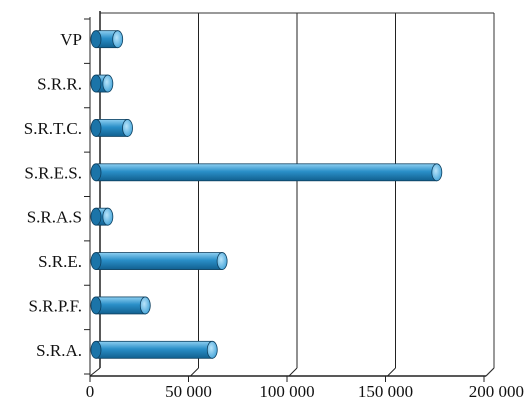 The height and width of the screenshot is (404, 530). Describe the element at coordinates (490, 372) in the screenshot. I see `plot-corner-edge` at that location.